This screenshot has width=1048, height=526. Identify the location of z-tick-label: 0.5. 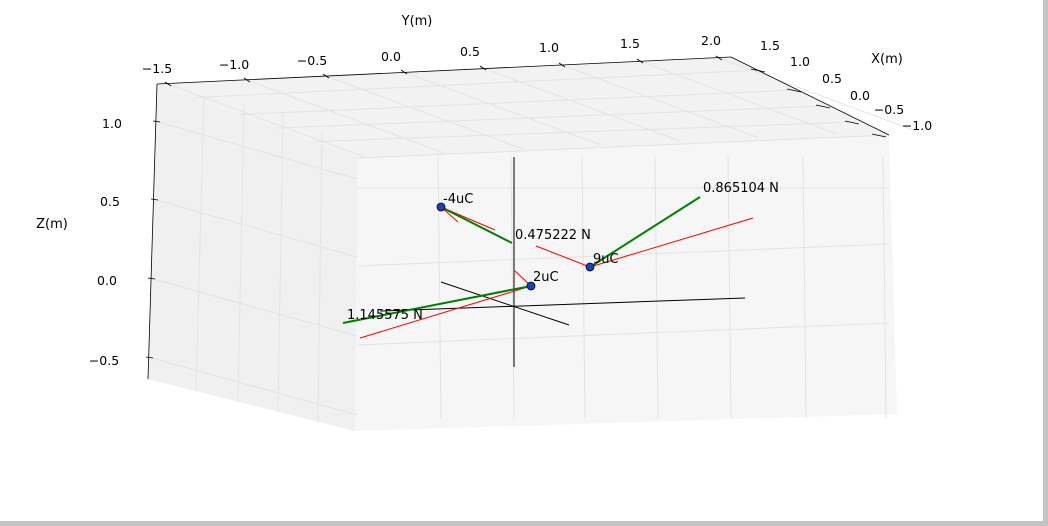
(110, 201).